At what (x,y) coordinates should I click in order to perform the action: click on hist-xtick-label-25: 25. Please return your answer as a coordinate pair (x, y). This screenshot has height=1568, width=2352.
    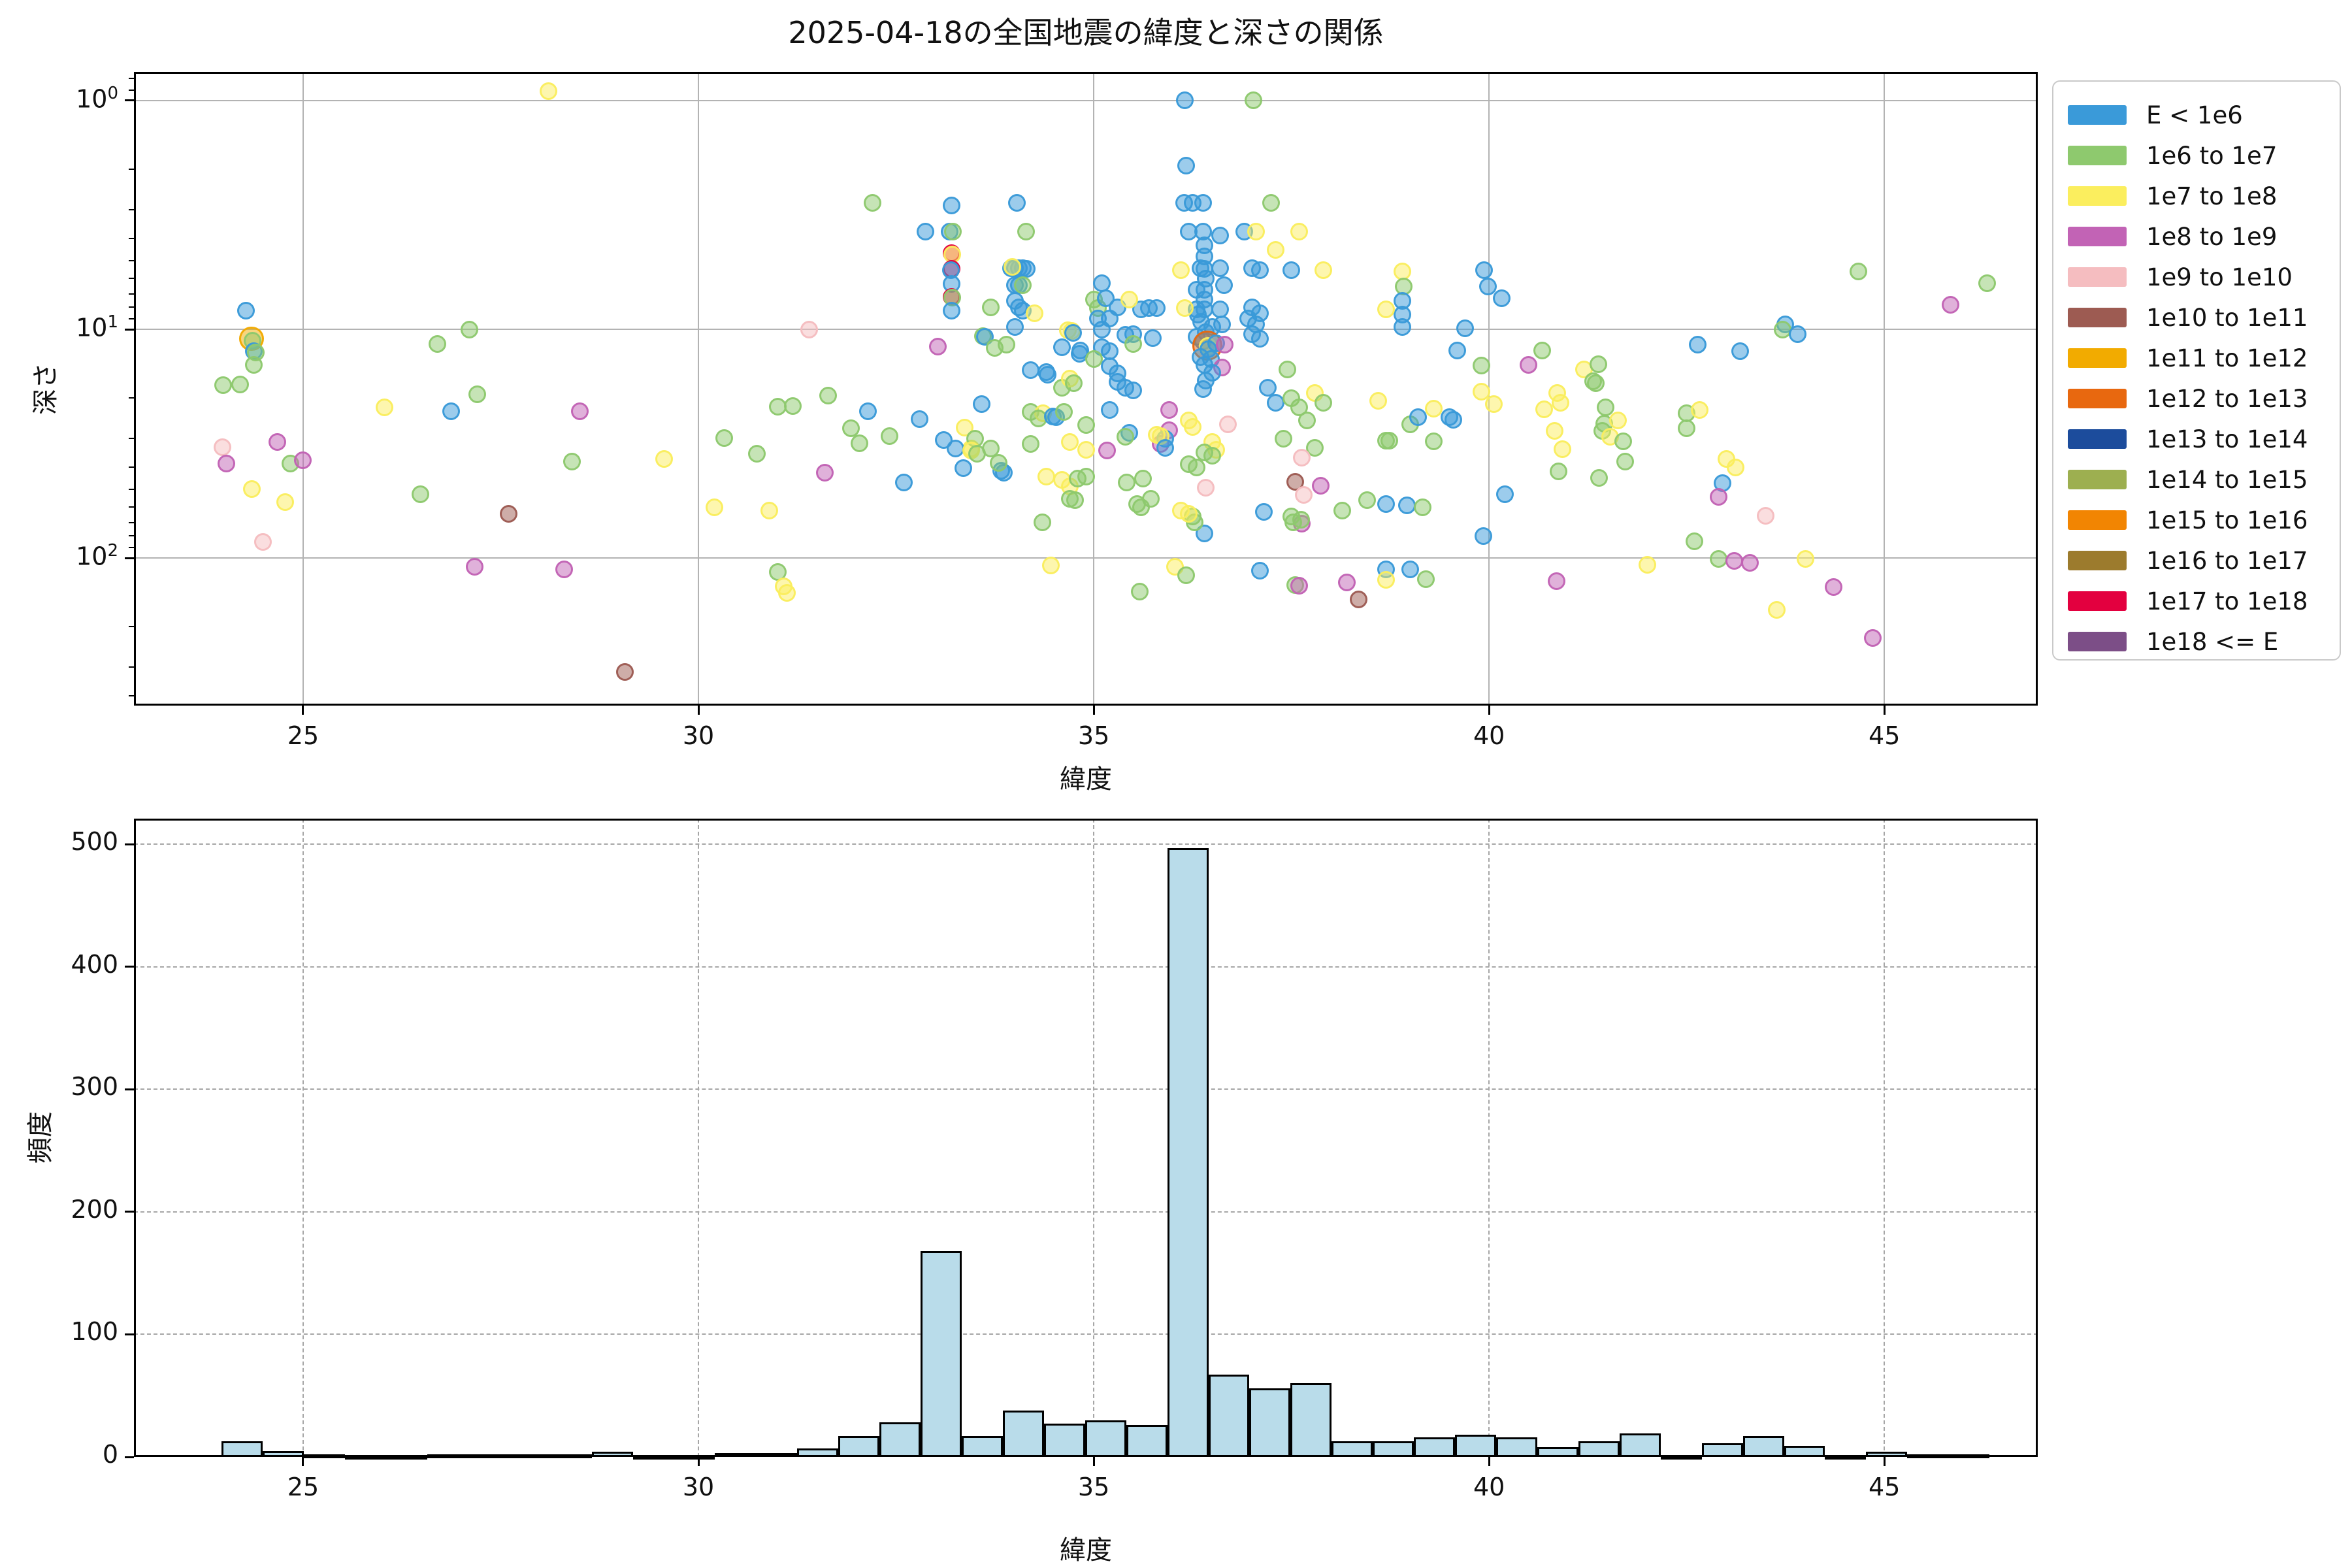
    Looking at the image, I should click on (303, 1487).